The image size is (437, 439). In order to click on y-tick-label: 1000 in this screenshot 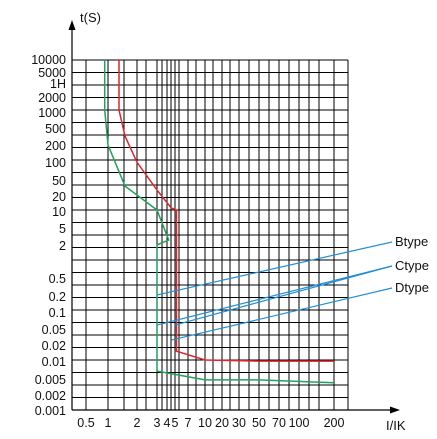, I will do `click(52, 113)`.